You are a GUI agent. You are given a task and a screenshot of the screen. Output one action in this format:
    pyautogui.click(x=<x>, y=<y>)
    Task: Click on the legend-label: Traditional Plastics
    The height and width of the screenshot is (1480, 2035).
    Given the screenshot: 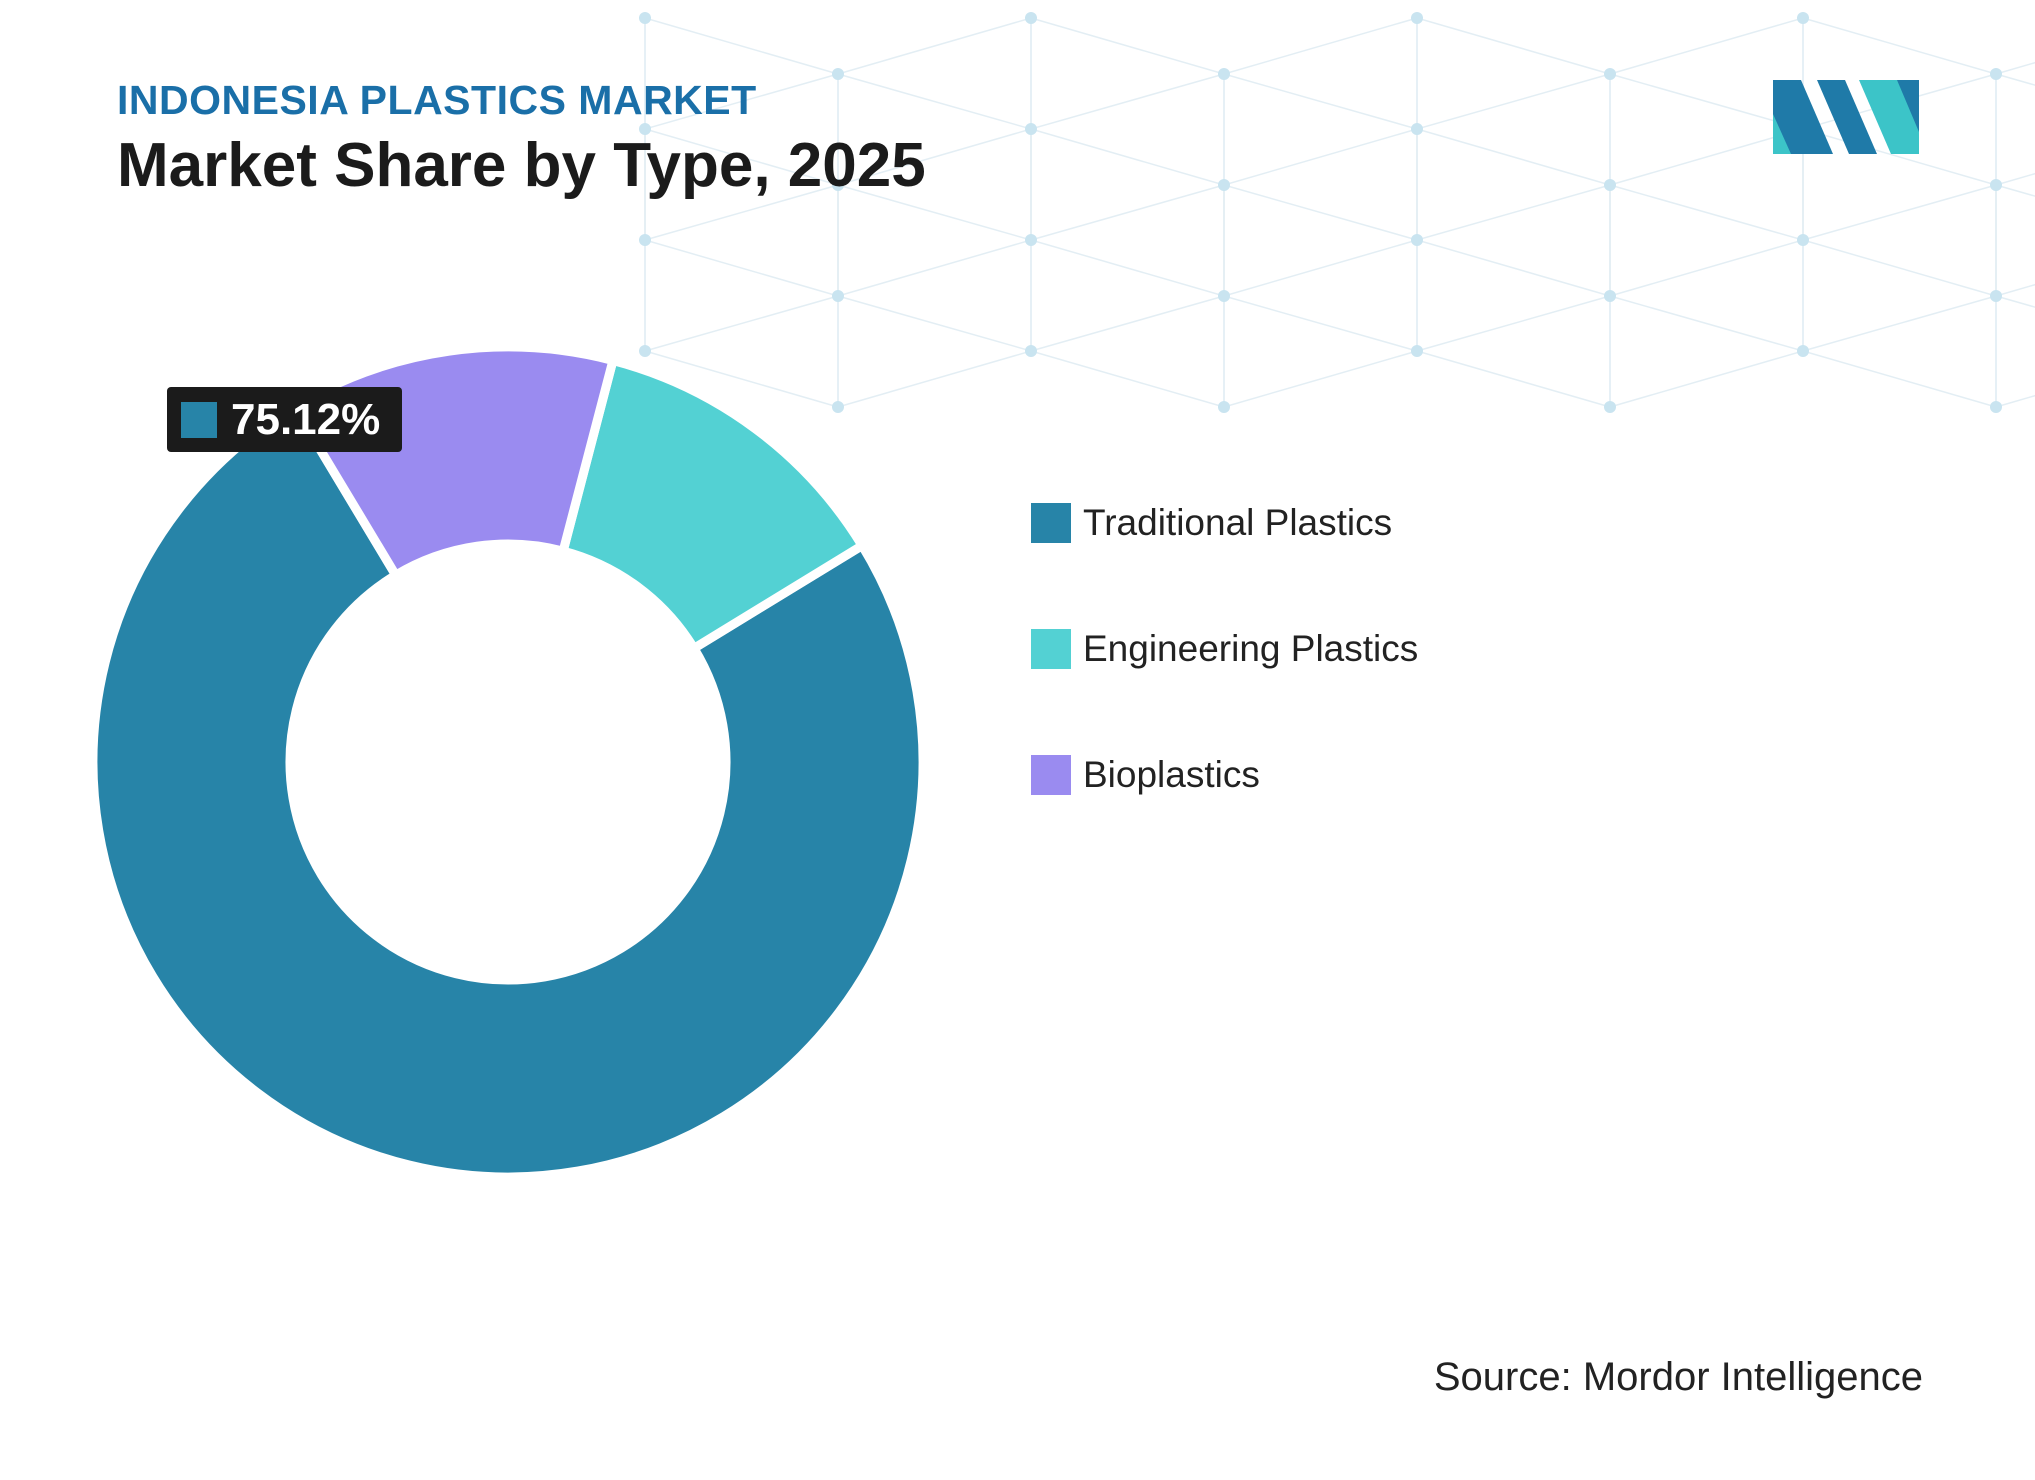 What is the action you would take?
    pyautogui.click(x=1238, y=522)
    